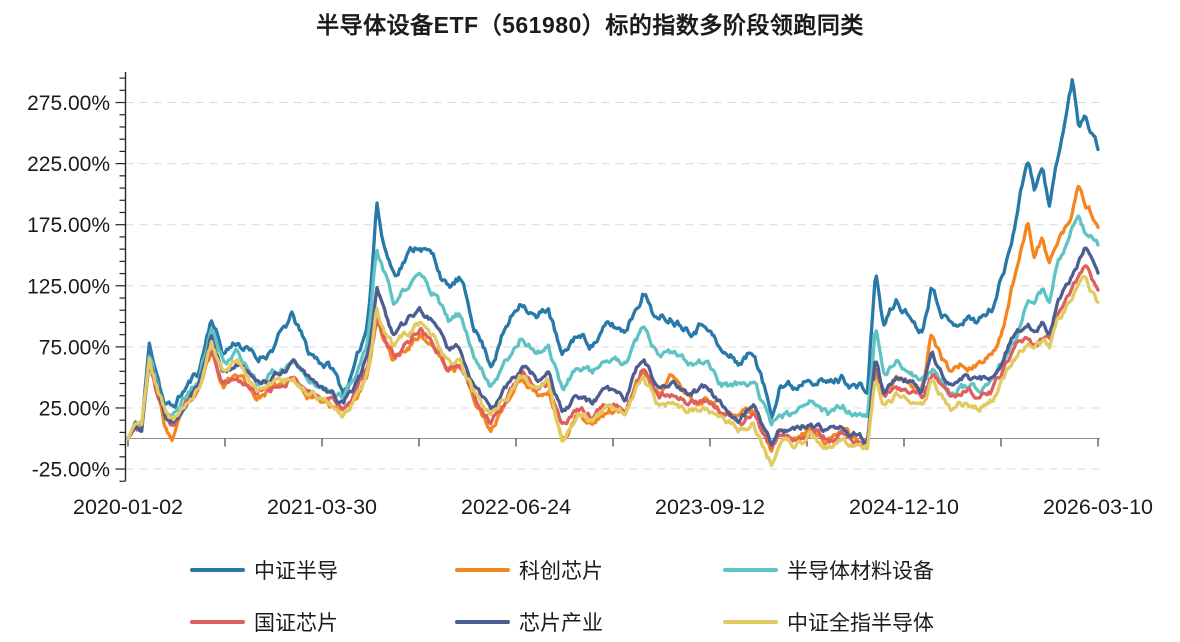 The height and width of the screenshot is (642, 1180). Describe the element at coordinates (516, 507) in the screenshot. I see `x-tick-label: 2022-06-24` at that location.